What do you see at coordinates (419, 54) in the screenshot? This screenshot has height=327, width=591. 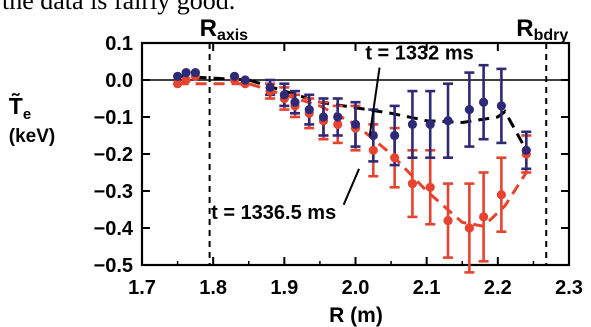 I see `annotation-label-0: t = 1332 ms` at bounding box center [419, 54].